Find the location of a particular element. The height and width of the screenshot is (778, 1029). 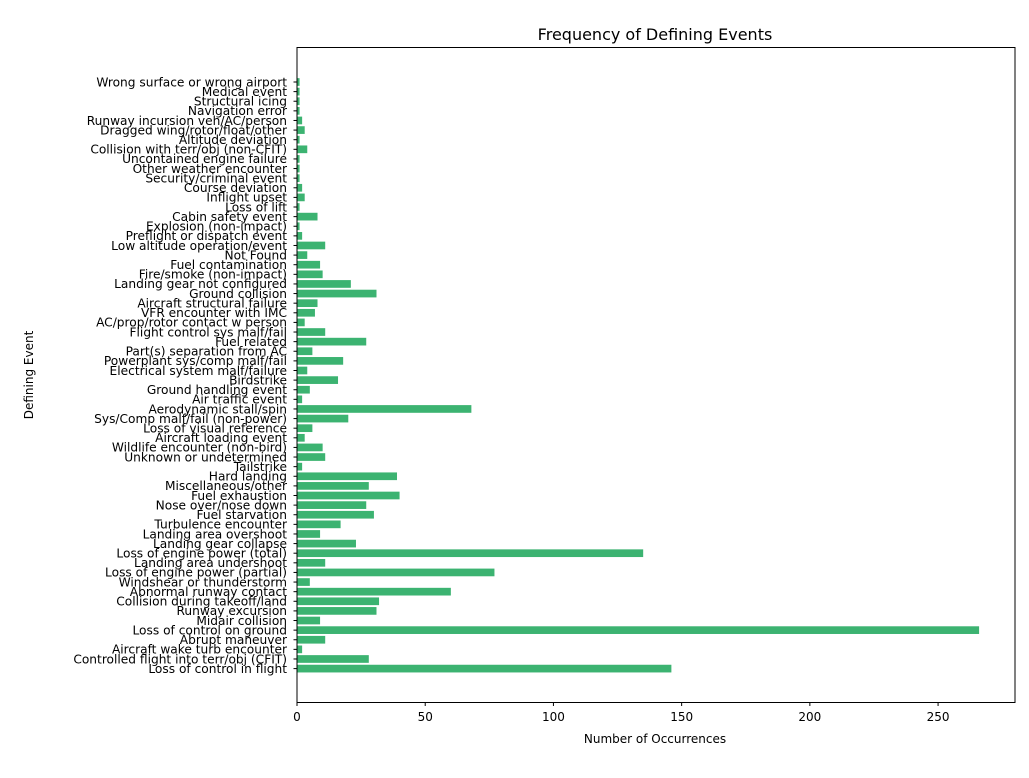

category-label: Structural icing is located at coordinates (240, 102).